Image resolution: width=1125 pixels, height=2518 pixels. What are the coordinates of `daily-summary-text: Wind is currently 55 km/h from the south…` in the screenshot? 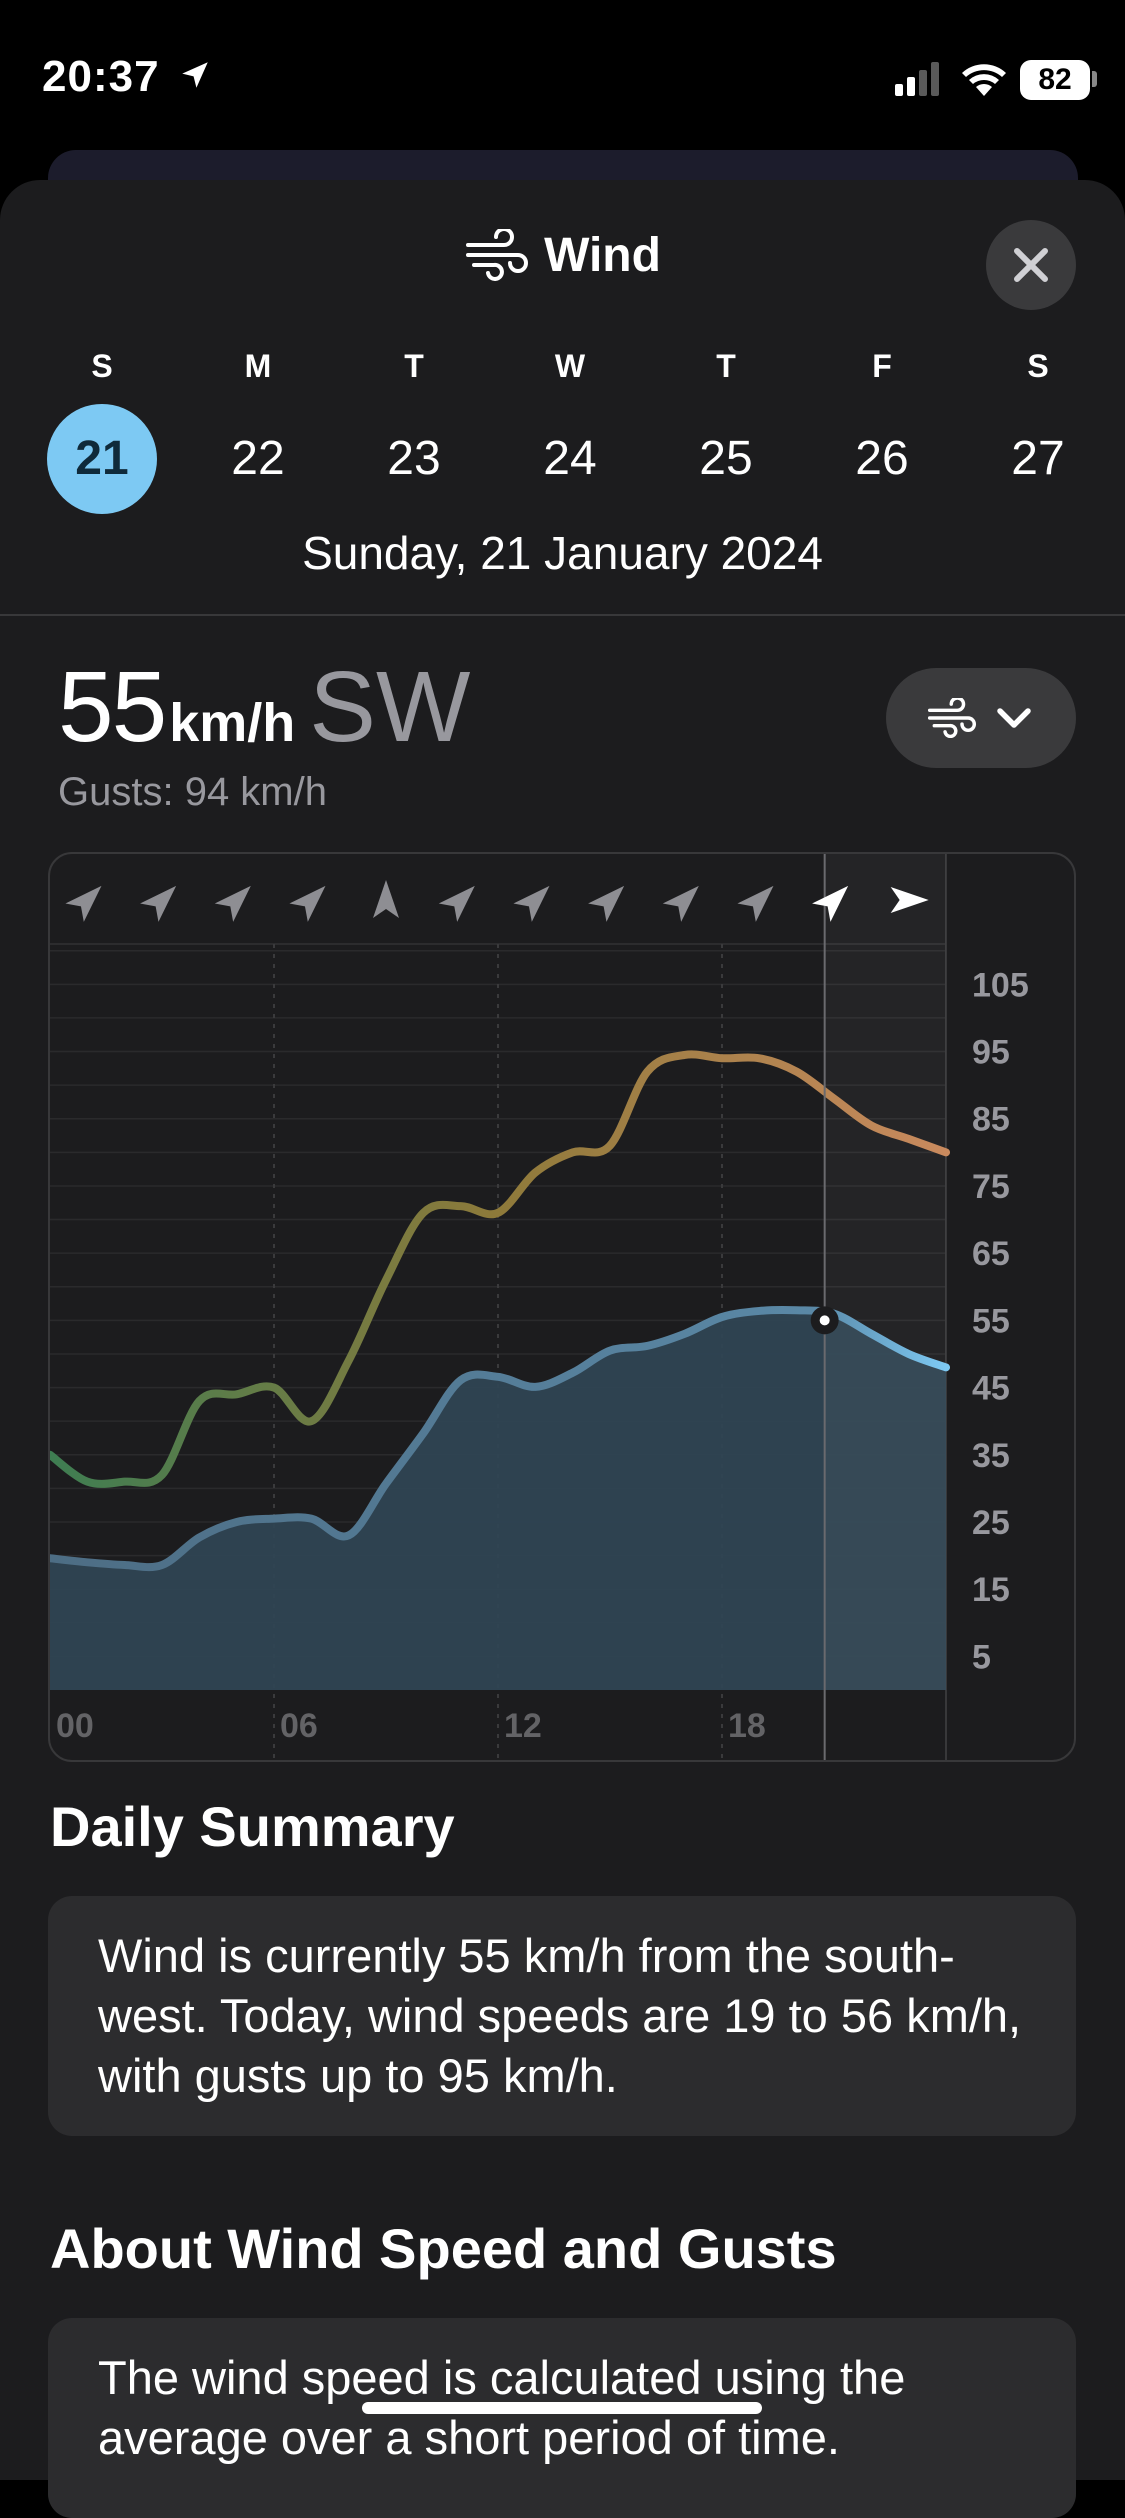 It's located at (560, 2015).